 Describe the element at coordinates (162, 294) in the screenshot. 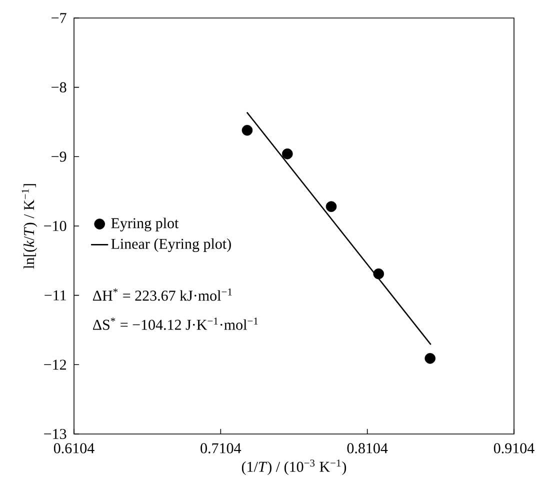

I see `annotation: ΔH$^{*}$ = 223.67 kJ·mol$^{−1}$` at that location.